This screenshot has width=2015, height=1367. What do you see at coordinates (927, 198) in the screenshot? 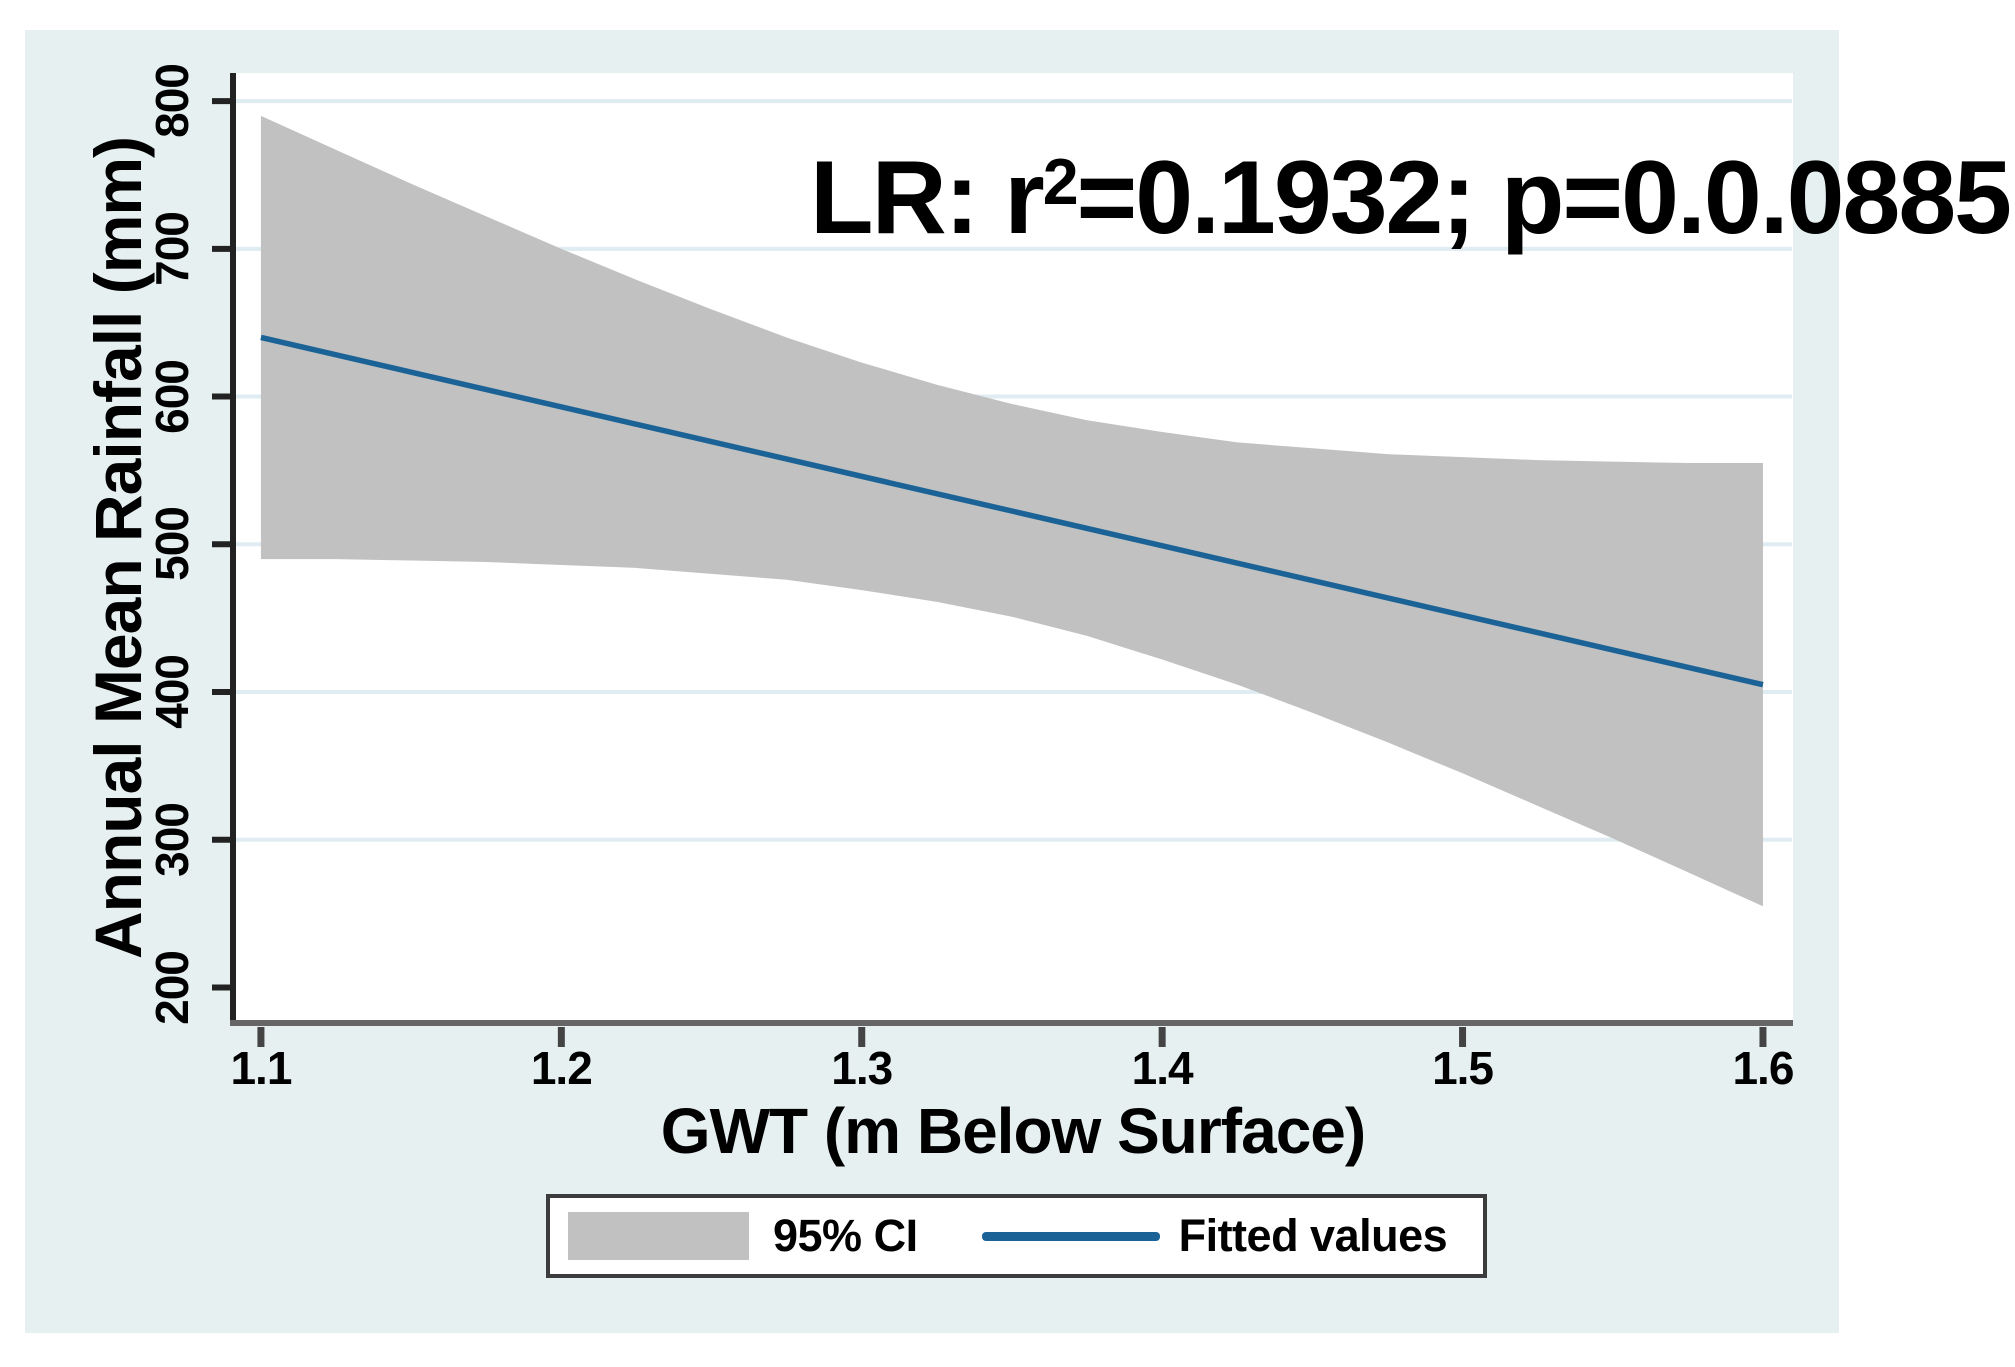
I see `annotation-prefix: LR: r` at bounding box center [927, 198].